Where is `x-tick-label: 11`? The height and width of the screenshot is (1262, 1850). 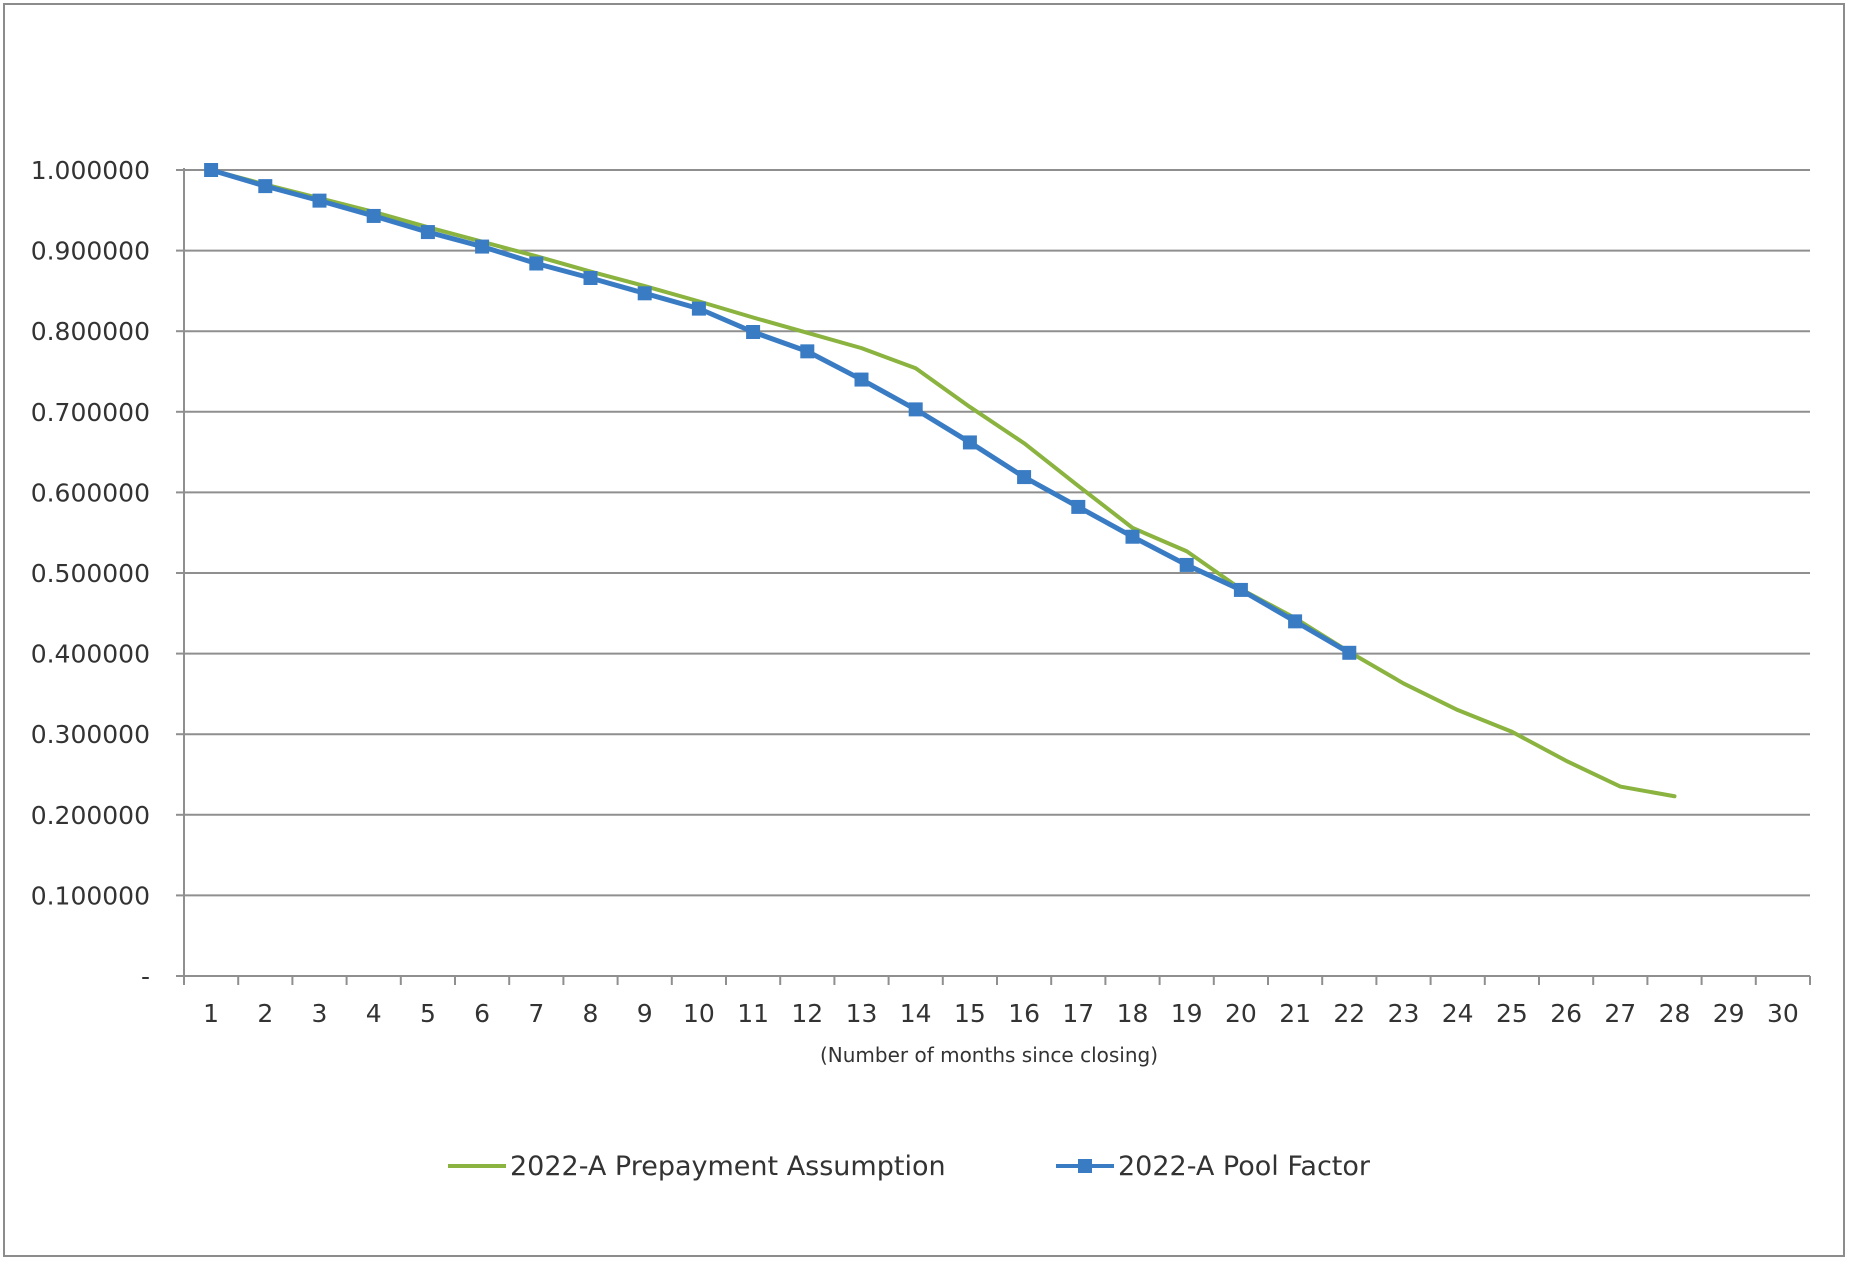
x-tick-label: 11 is located at coordinates (753, 1013).